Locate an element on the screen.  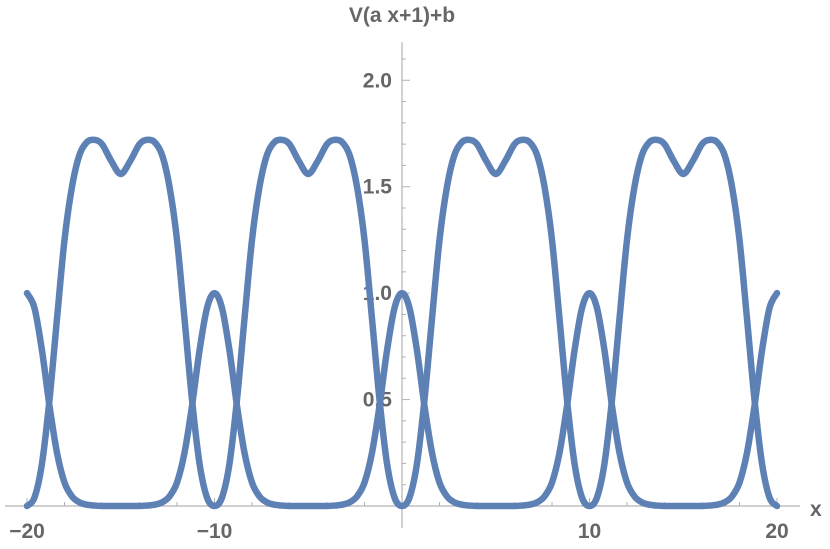
x-tick-label: −20 is located at coordinates (27, 531).